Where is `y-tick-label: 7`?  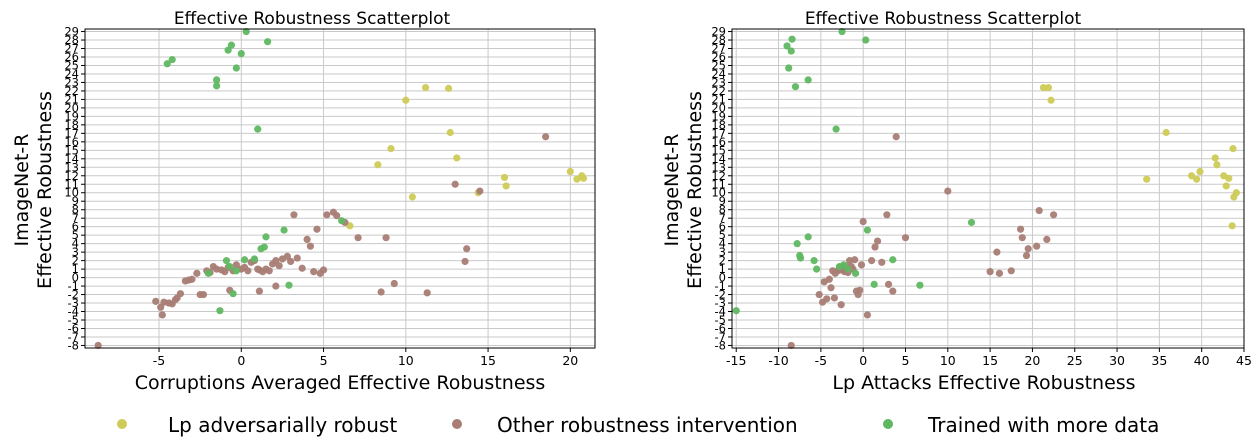 y-tick-label: 7 is located at coordinates (722, 218).